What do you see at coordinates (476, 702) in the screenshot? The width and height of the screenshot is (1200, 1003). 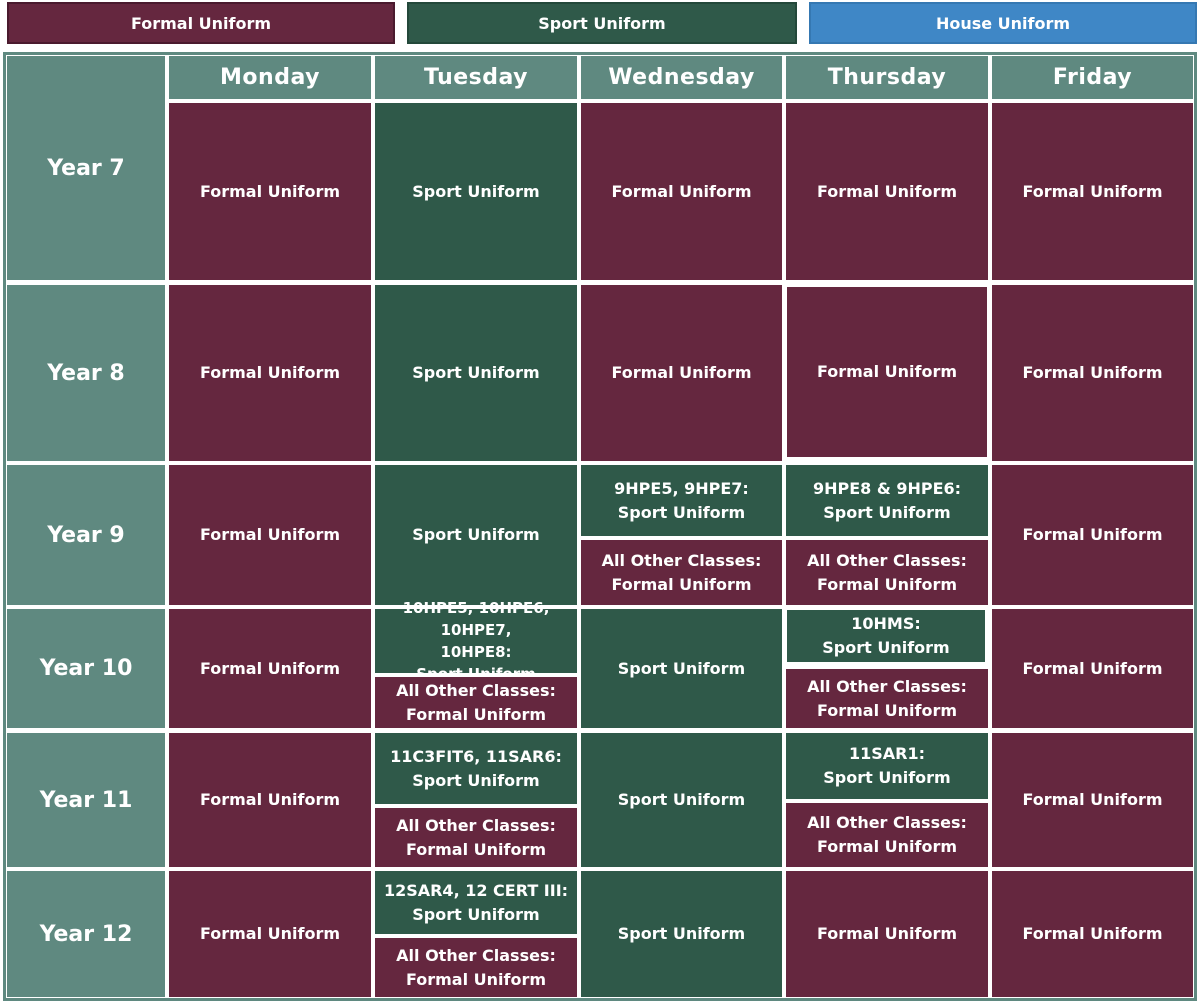 I see `cell-y10-tuesday-other: All Other Classes: Formal Uniform` at bounding box center [476, 702].